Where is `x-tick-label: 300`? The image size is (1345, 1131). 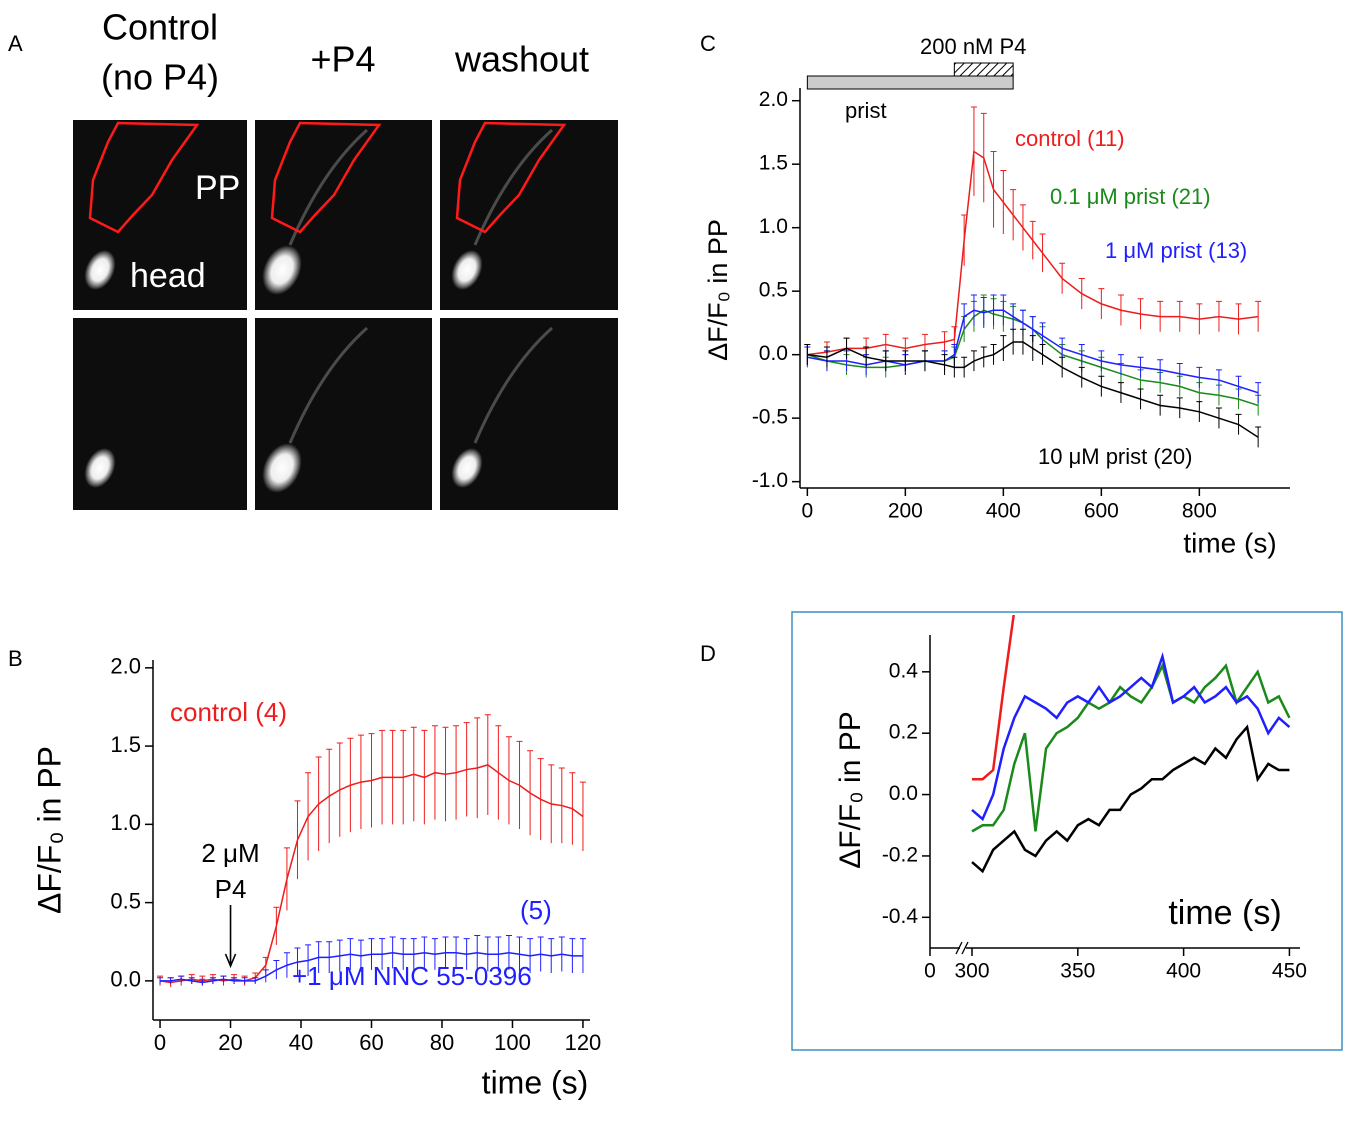
x-tick-label: 300 is located at coordinates (971, 971).